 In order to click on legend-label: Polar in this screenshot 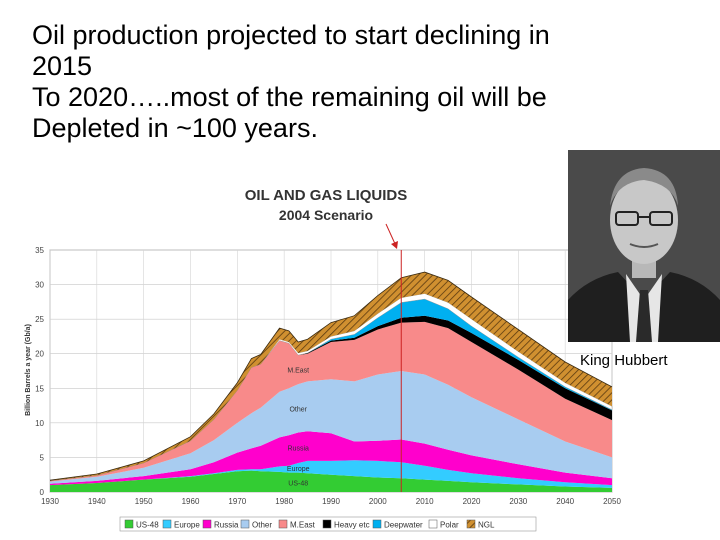, I will do `click(449, 525)`.